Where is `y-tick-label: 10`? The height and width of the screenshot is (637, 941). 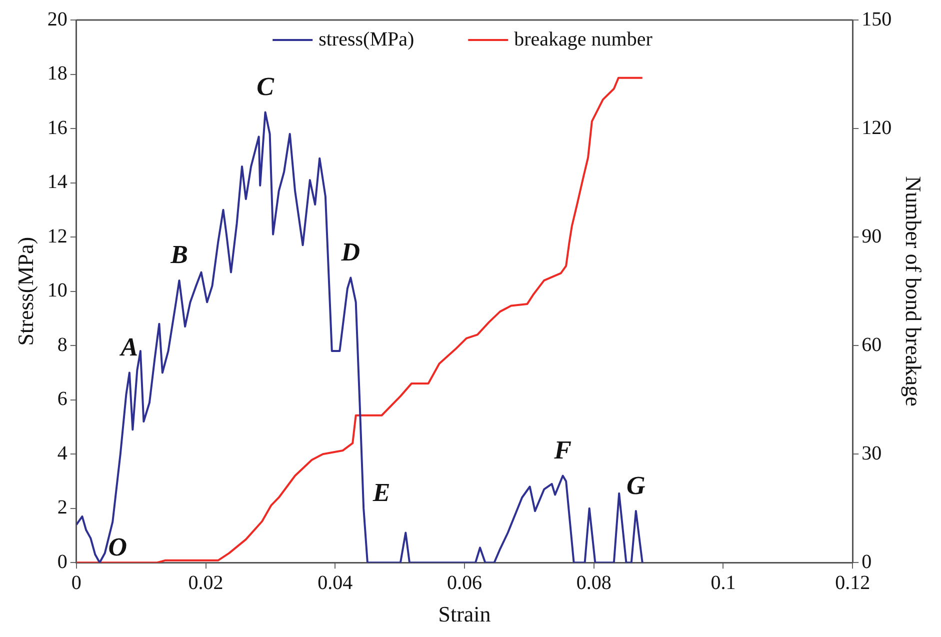 y-tick-label: 10 is located at coordinates (57, 291).